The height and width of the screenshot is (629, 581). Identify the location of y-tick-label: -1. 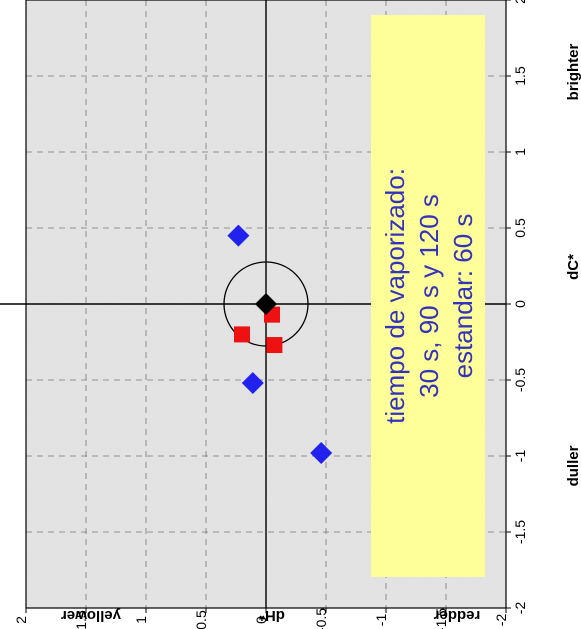
(381, 620).